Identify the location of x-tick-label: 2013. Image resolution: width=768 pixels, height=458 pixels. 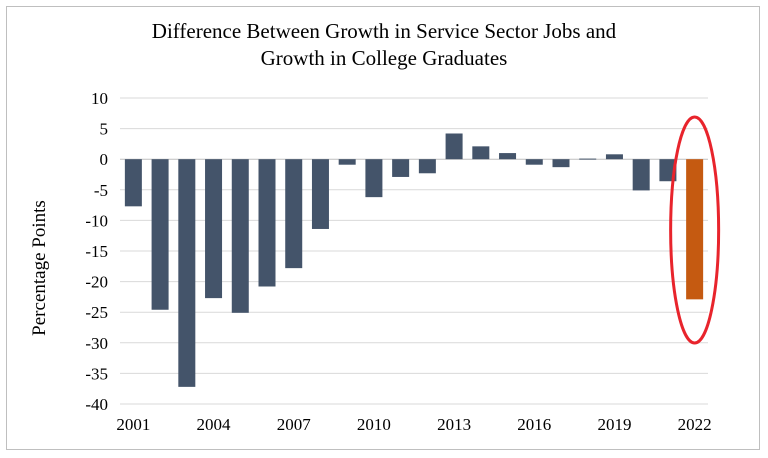
(454, 424).